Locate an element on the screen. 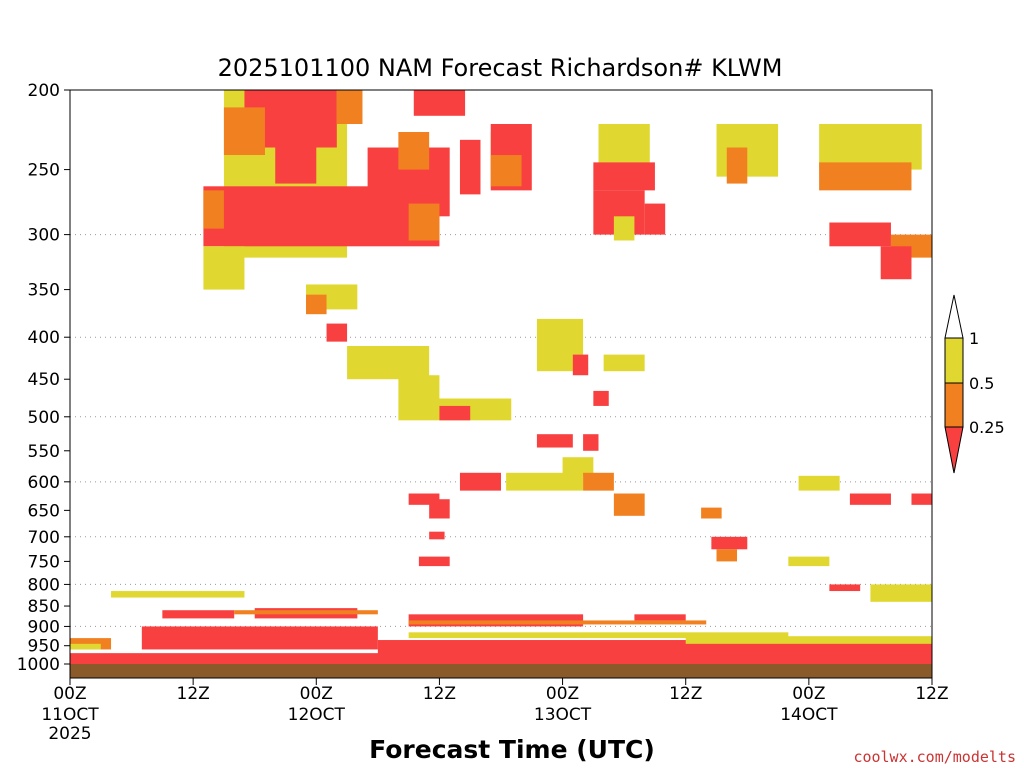 This screenshot has height=768, width=1024. colorbar-legend: 1 0.5 0.25 is located at coordinates (974, 384).